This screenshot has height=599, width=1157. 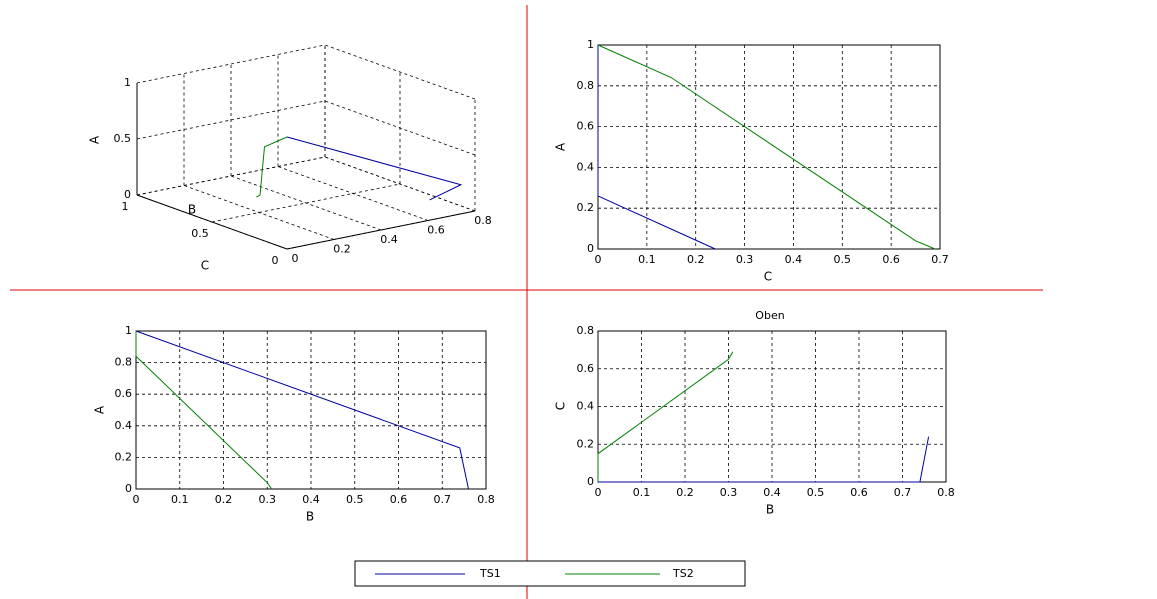 What do you see at coordinates (127, 194) in the screenshot?
I see `z-tick-label: 0` at bounding box center [127, 194].